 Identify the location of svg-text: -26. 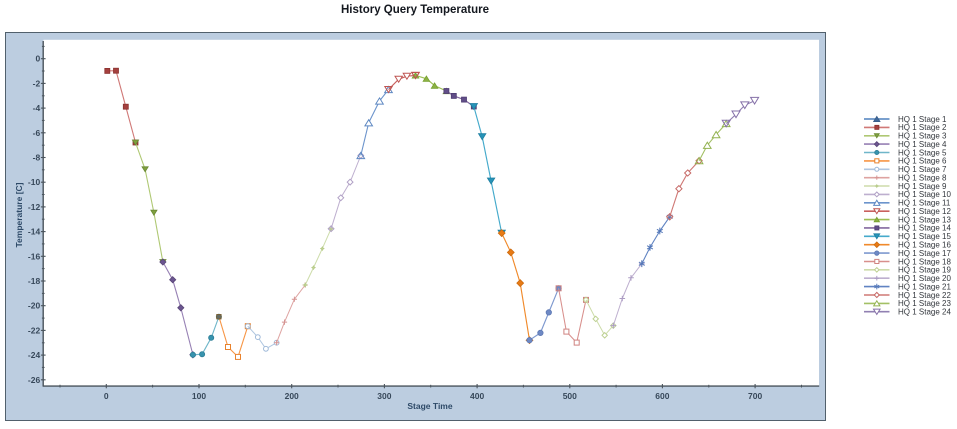
(34, 380).